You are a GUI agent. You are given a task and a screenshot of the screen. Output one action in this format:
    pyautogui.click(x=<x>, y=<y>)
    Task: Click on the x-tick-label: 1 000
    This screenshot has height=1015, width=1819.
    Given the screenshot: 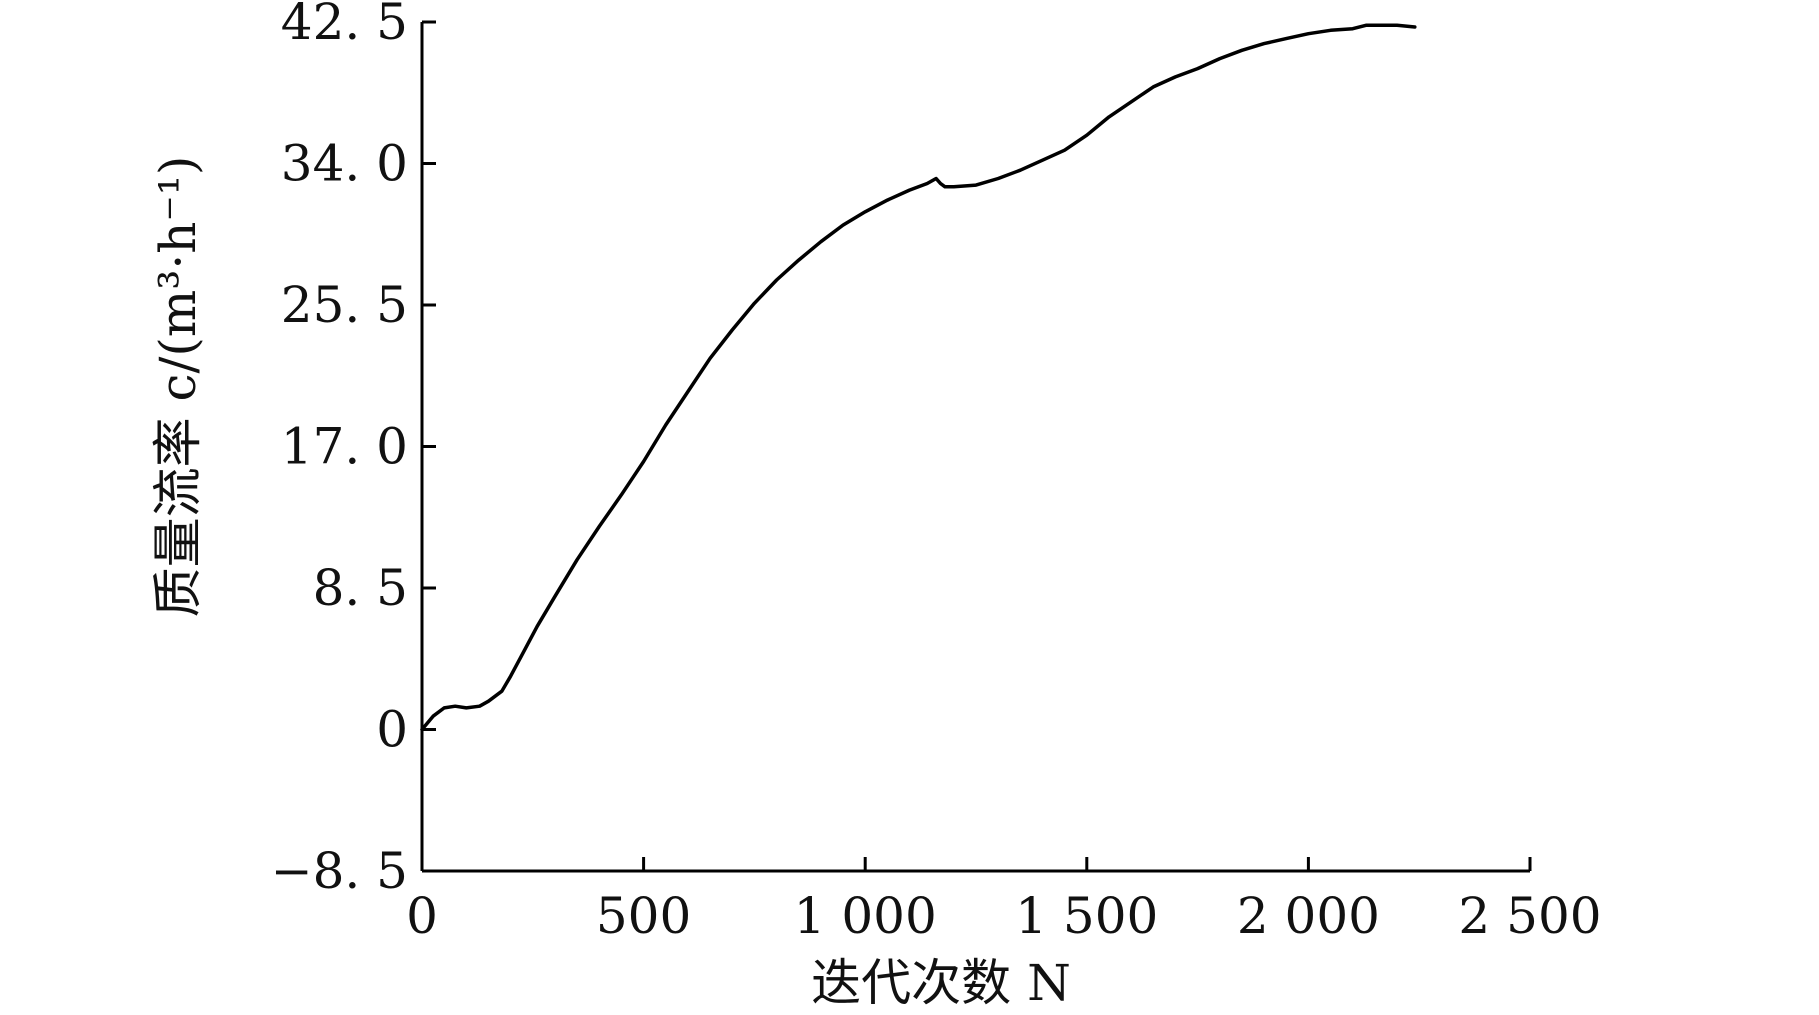 What is the action you would take?
    pyautogui.click(x=865, y=916)
    